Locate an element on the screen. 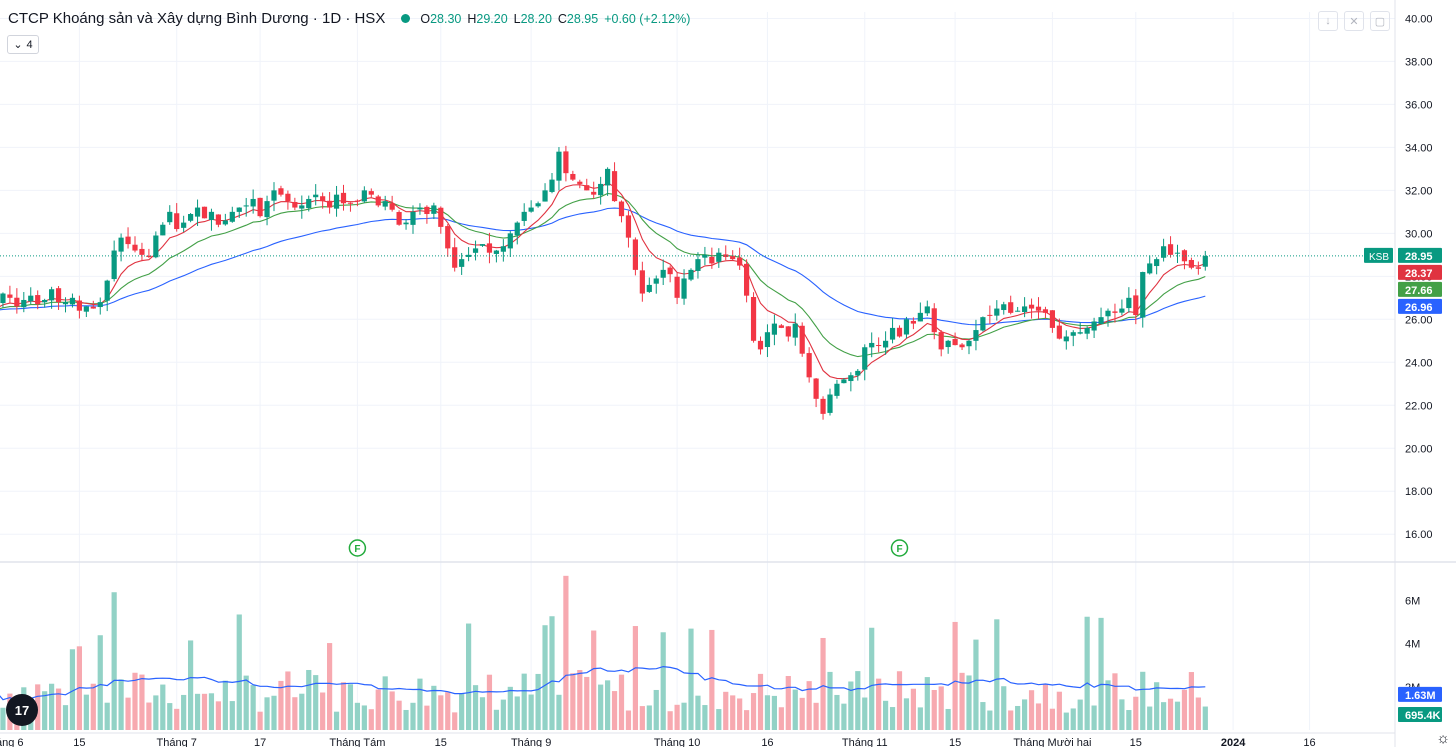 This screenshot has height=747, width=1456. price-tick-label: 24.00 is located at coordinates (1419, 363).